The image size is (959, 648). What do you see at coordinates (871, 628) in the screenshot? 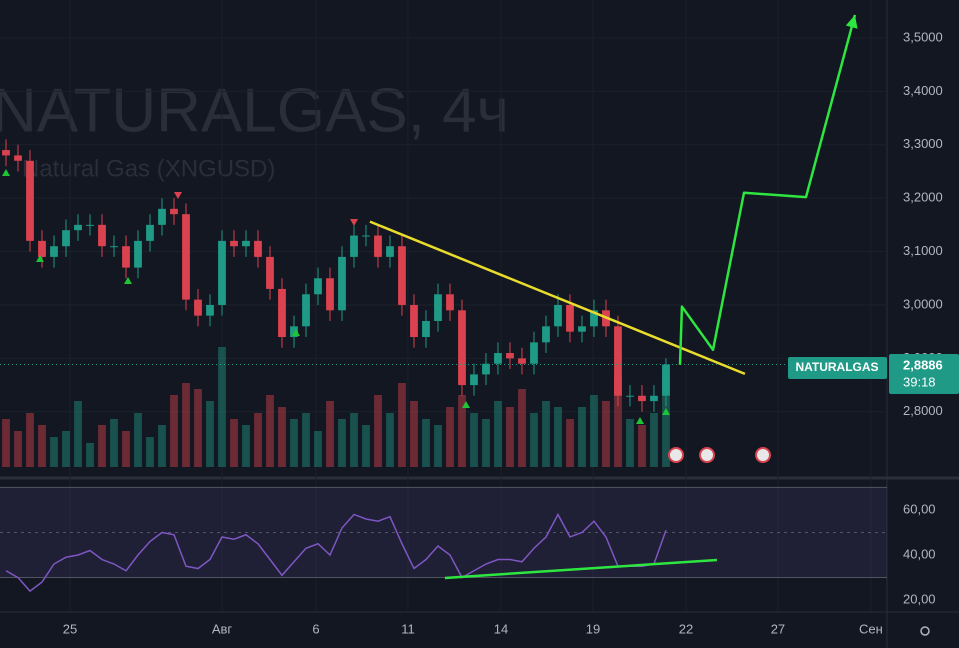
I see `x-tick-label: Сен` at bounding box center [871, 628].